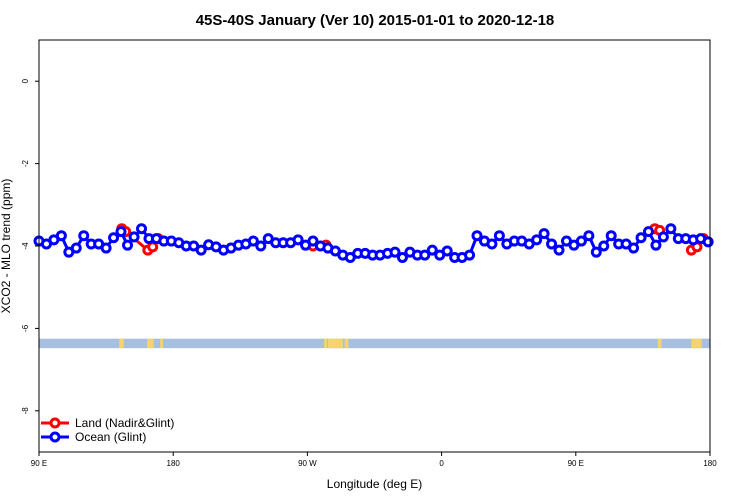 The image size is (750, 500). Describe the element at coordinates (6, 246) in the screenshot. I see `y-axis-label: XCO2 - MLO trend (ppm)` at that location.